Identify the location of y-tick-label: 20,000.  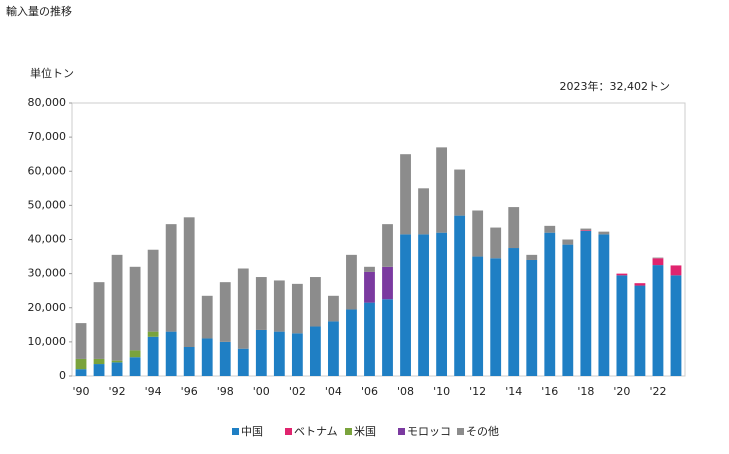
(47, 307).